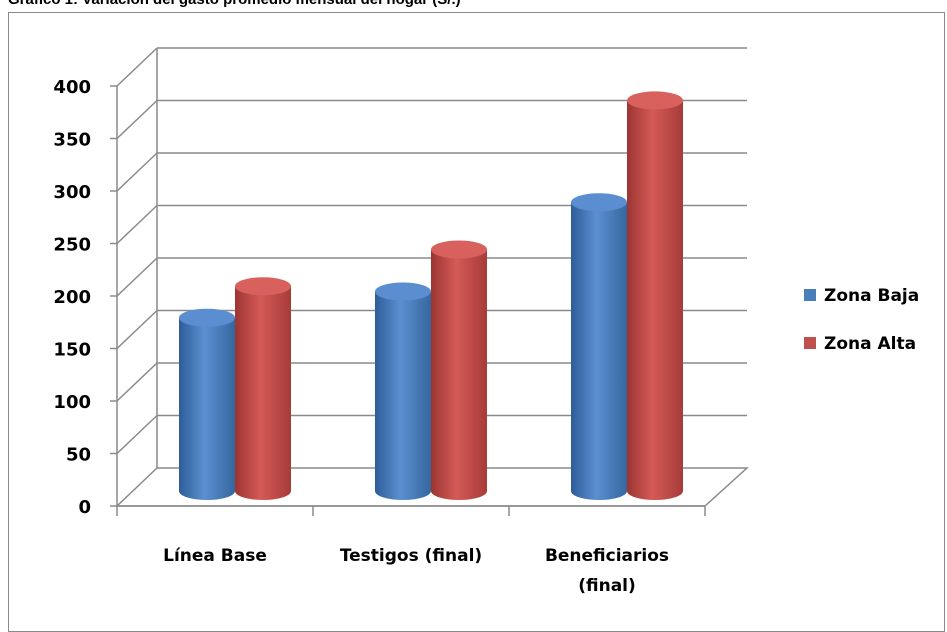 This screenshot has width=947, height=632. Describe the element at coordinates (72, 87) in the screenshot. I see `y-tick-label: 400` at that location.